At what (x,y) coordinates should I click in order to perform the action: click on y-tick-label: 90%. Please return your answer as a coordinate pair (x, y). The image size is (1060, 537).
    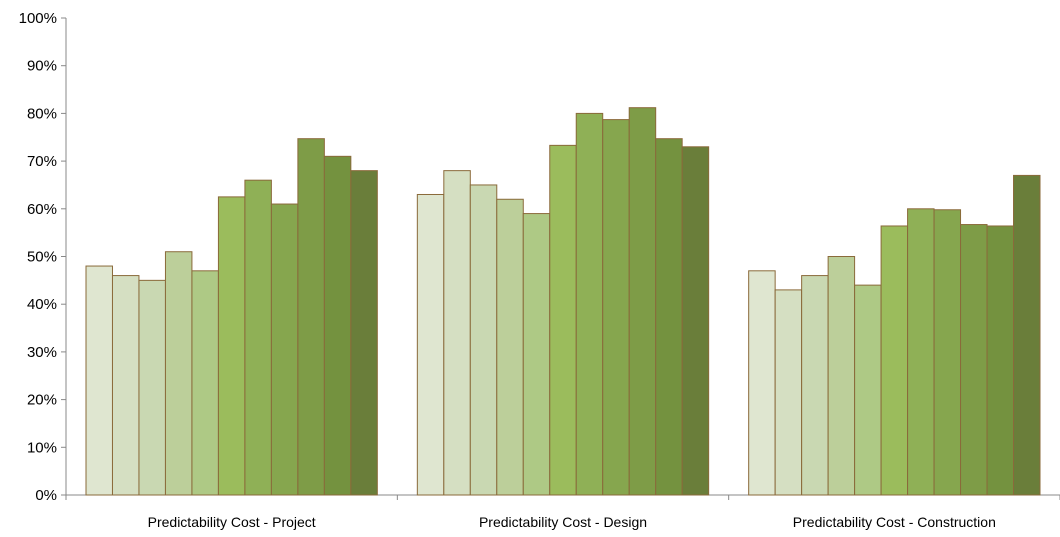
    Looking at the image, I should click on (42, 66).